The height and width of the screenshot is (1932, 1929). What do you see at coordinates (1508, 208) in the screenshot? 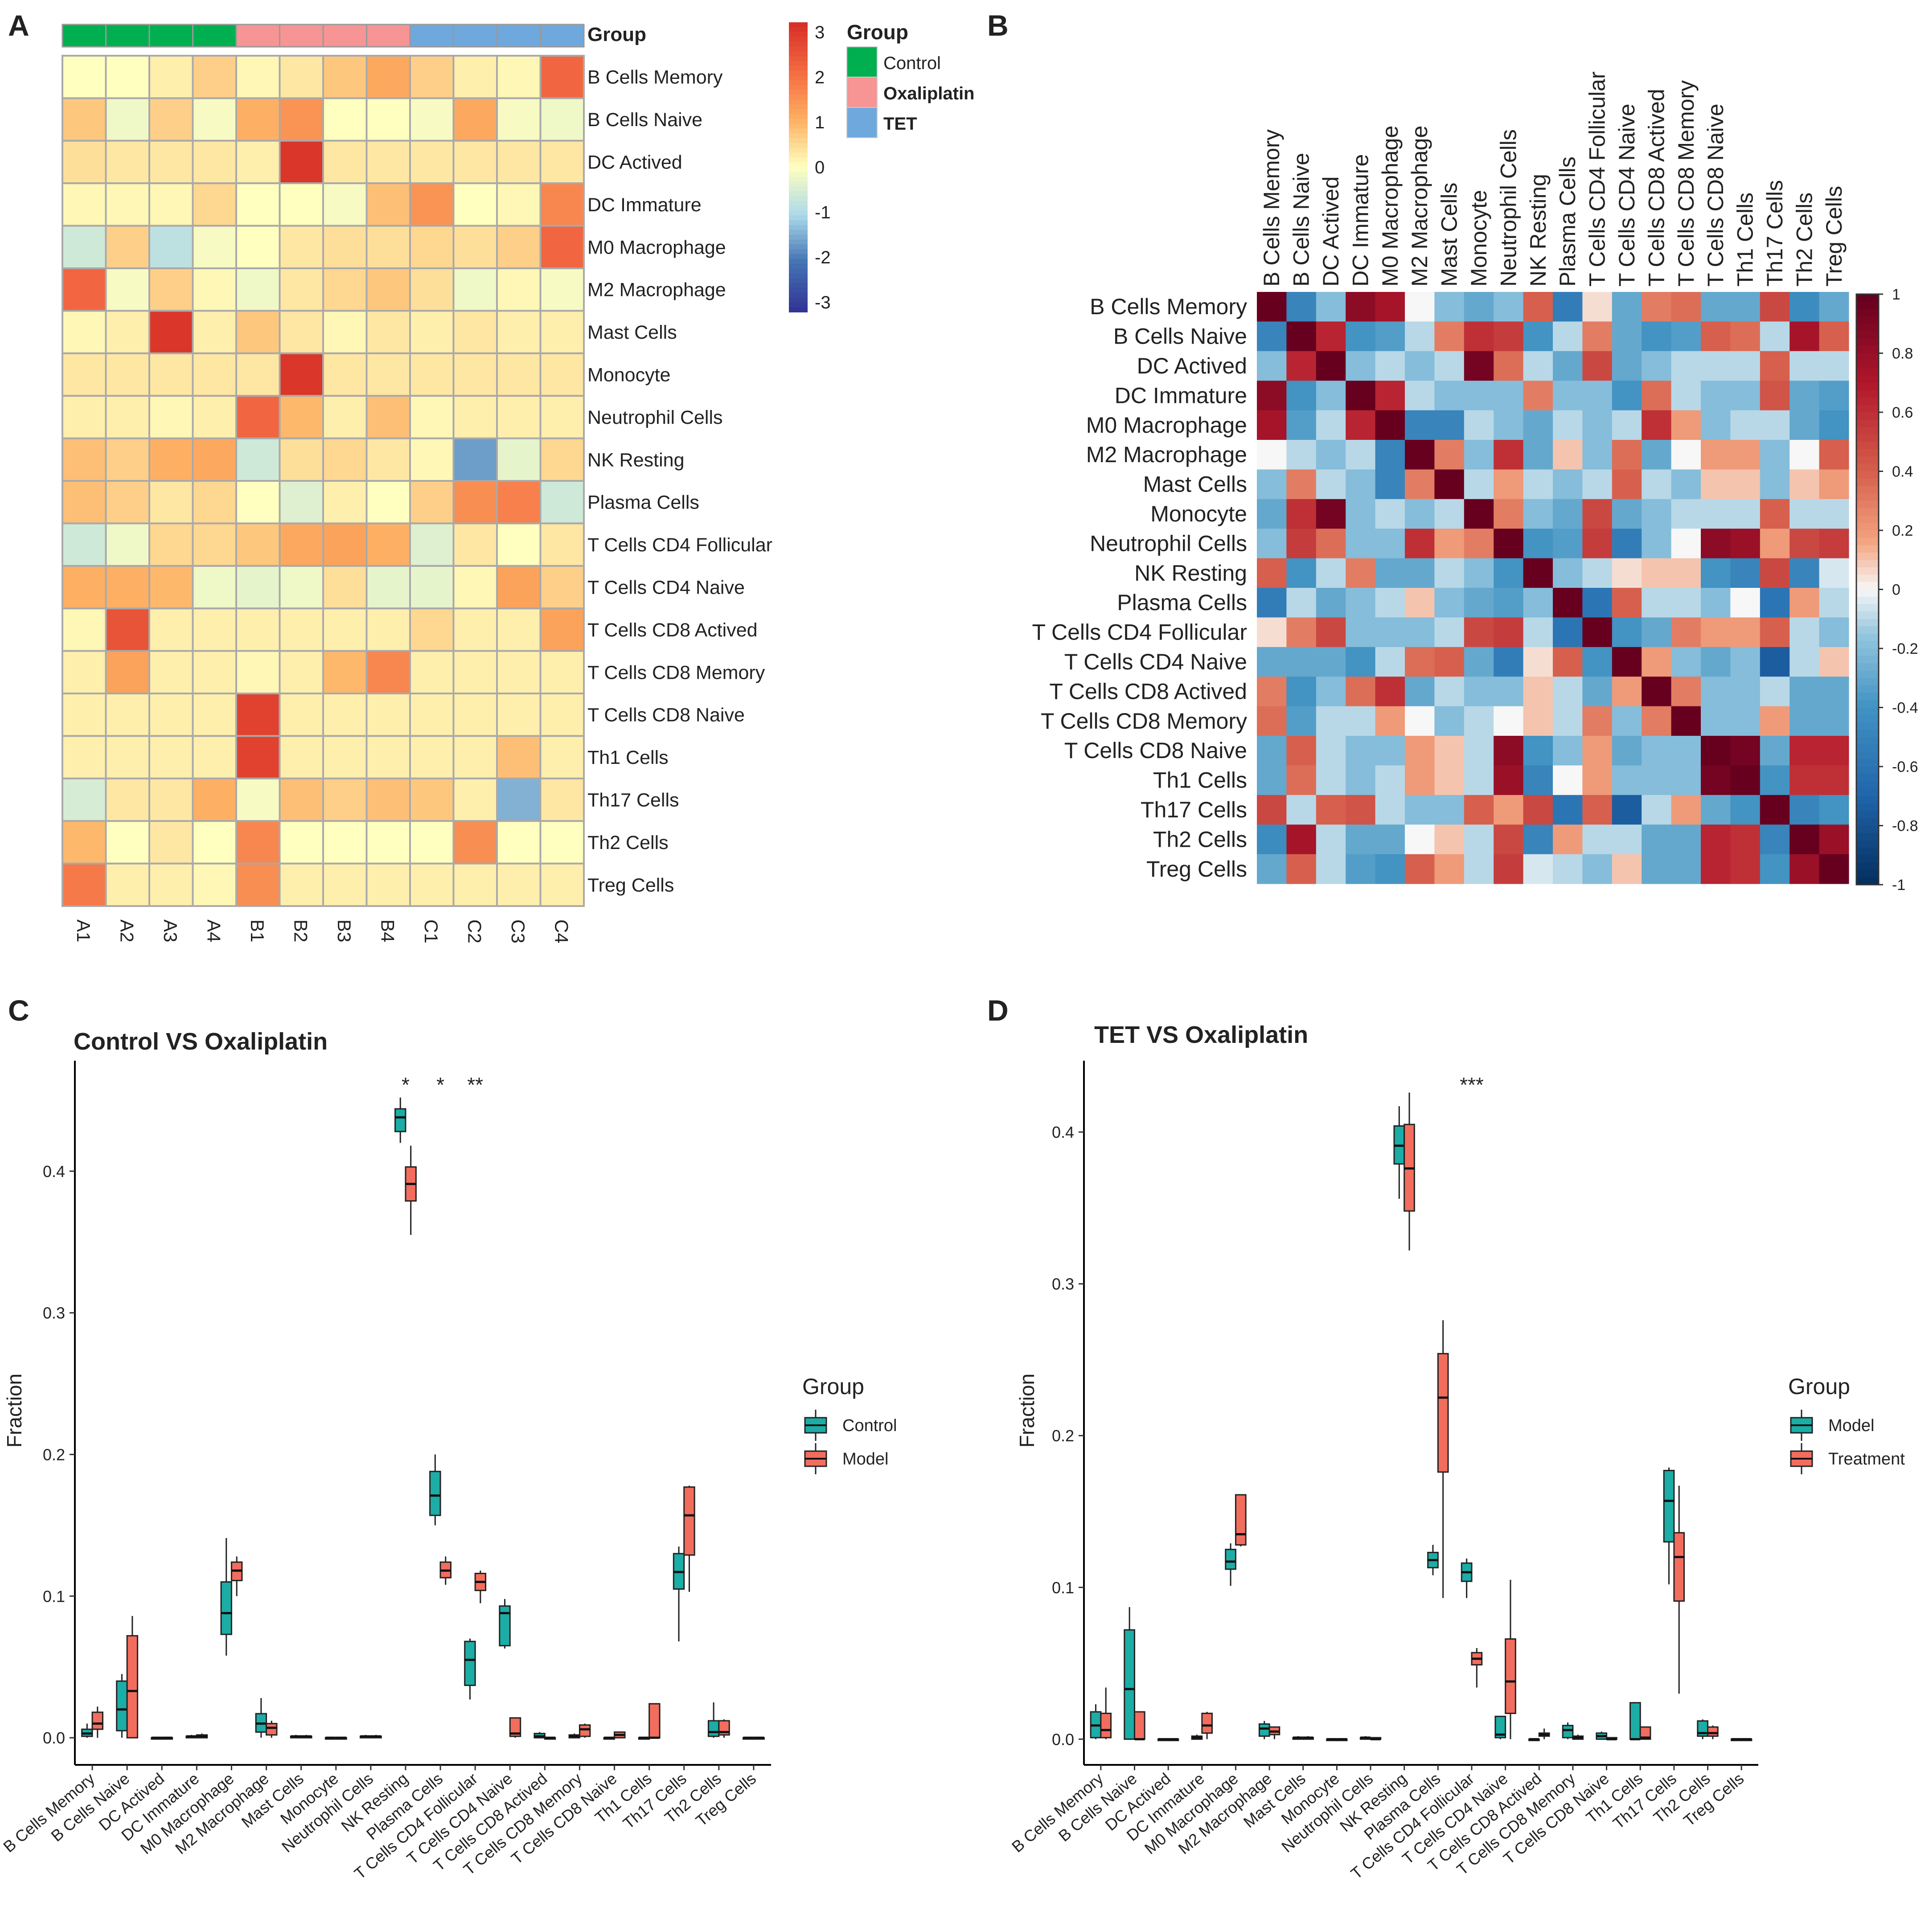
I see `corr-col-label: Neutrophil Cells` at bounding box center [1508, 208].